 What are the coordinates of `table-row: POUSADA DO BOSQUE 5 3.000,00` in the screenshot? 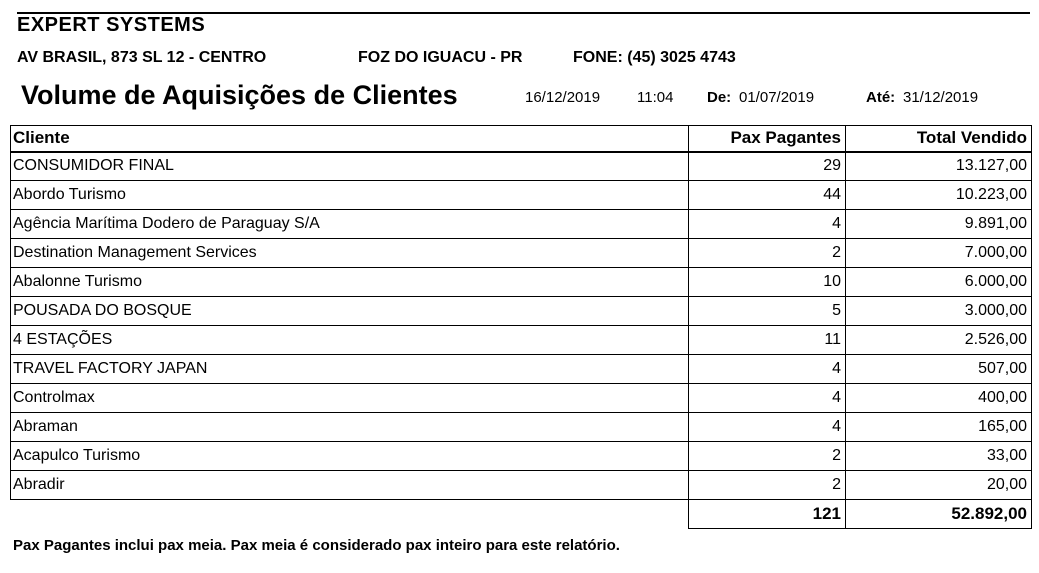 It's located at (521, 311).